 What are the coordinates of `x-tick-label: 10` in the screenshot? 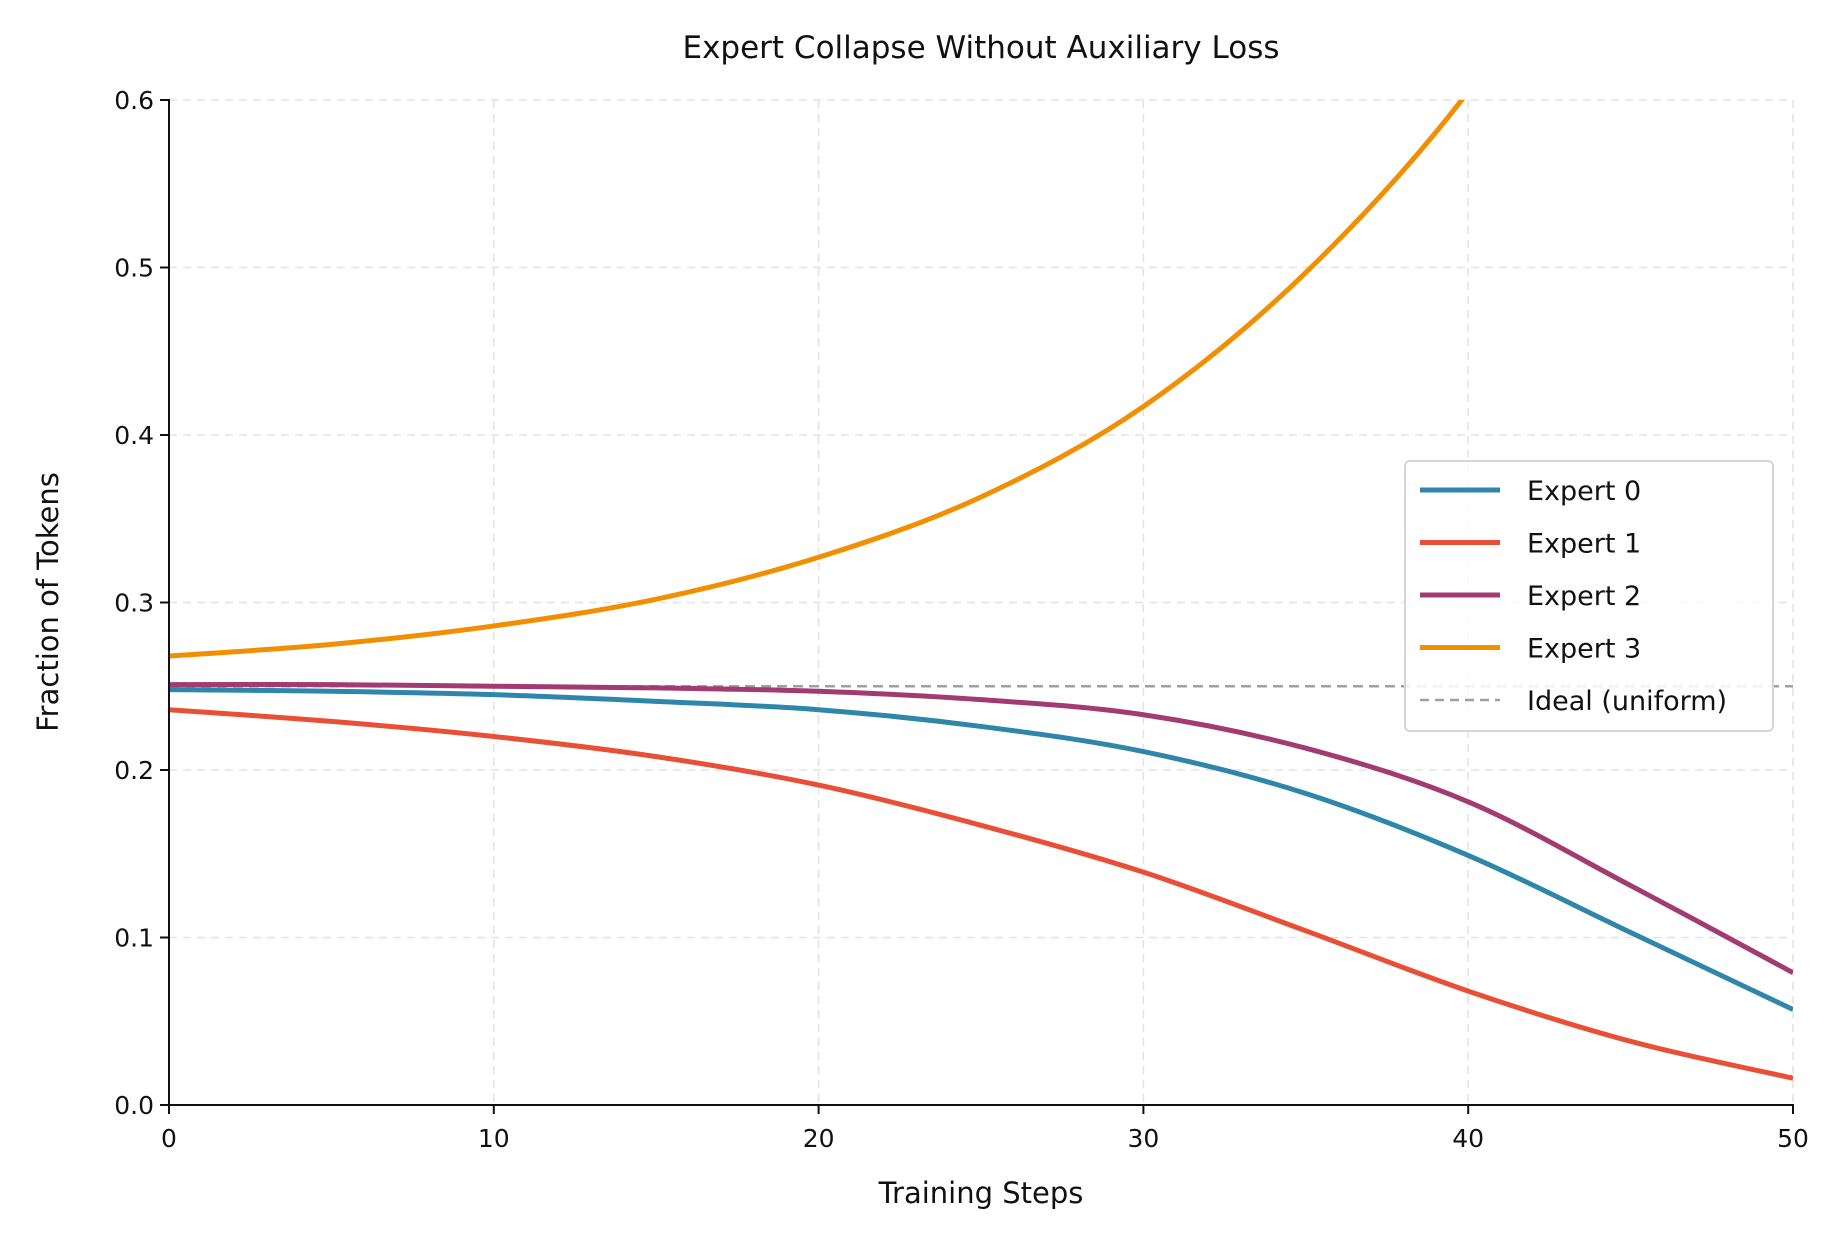 It's located at (494, 1138).